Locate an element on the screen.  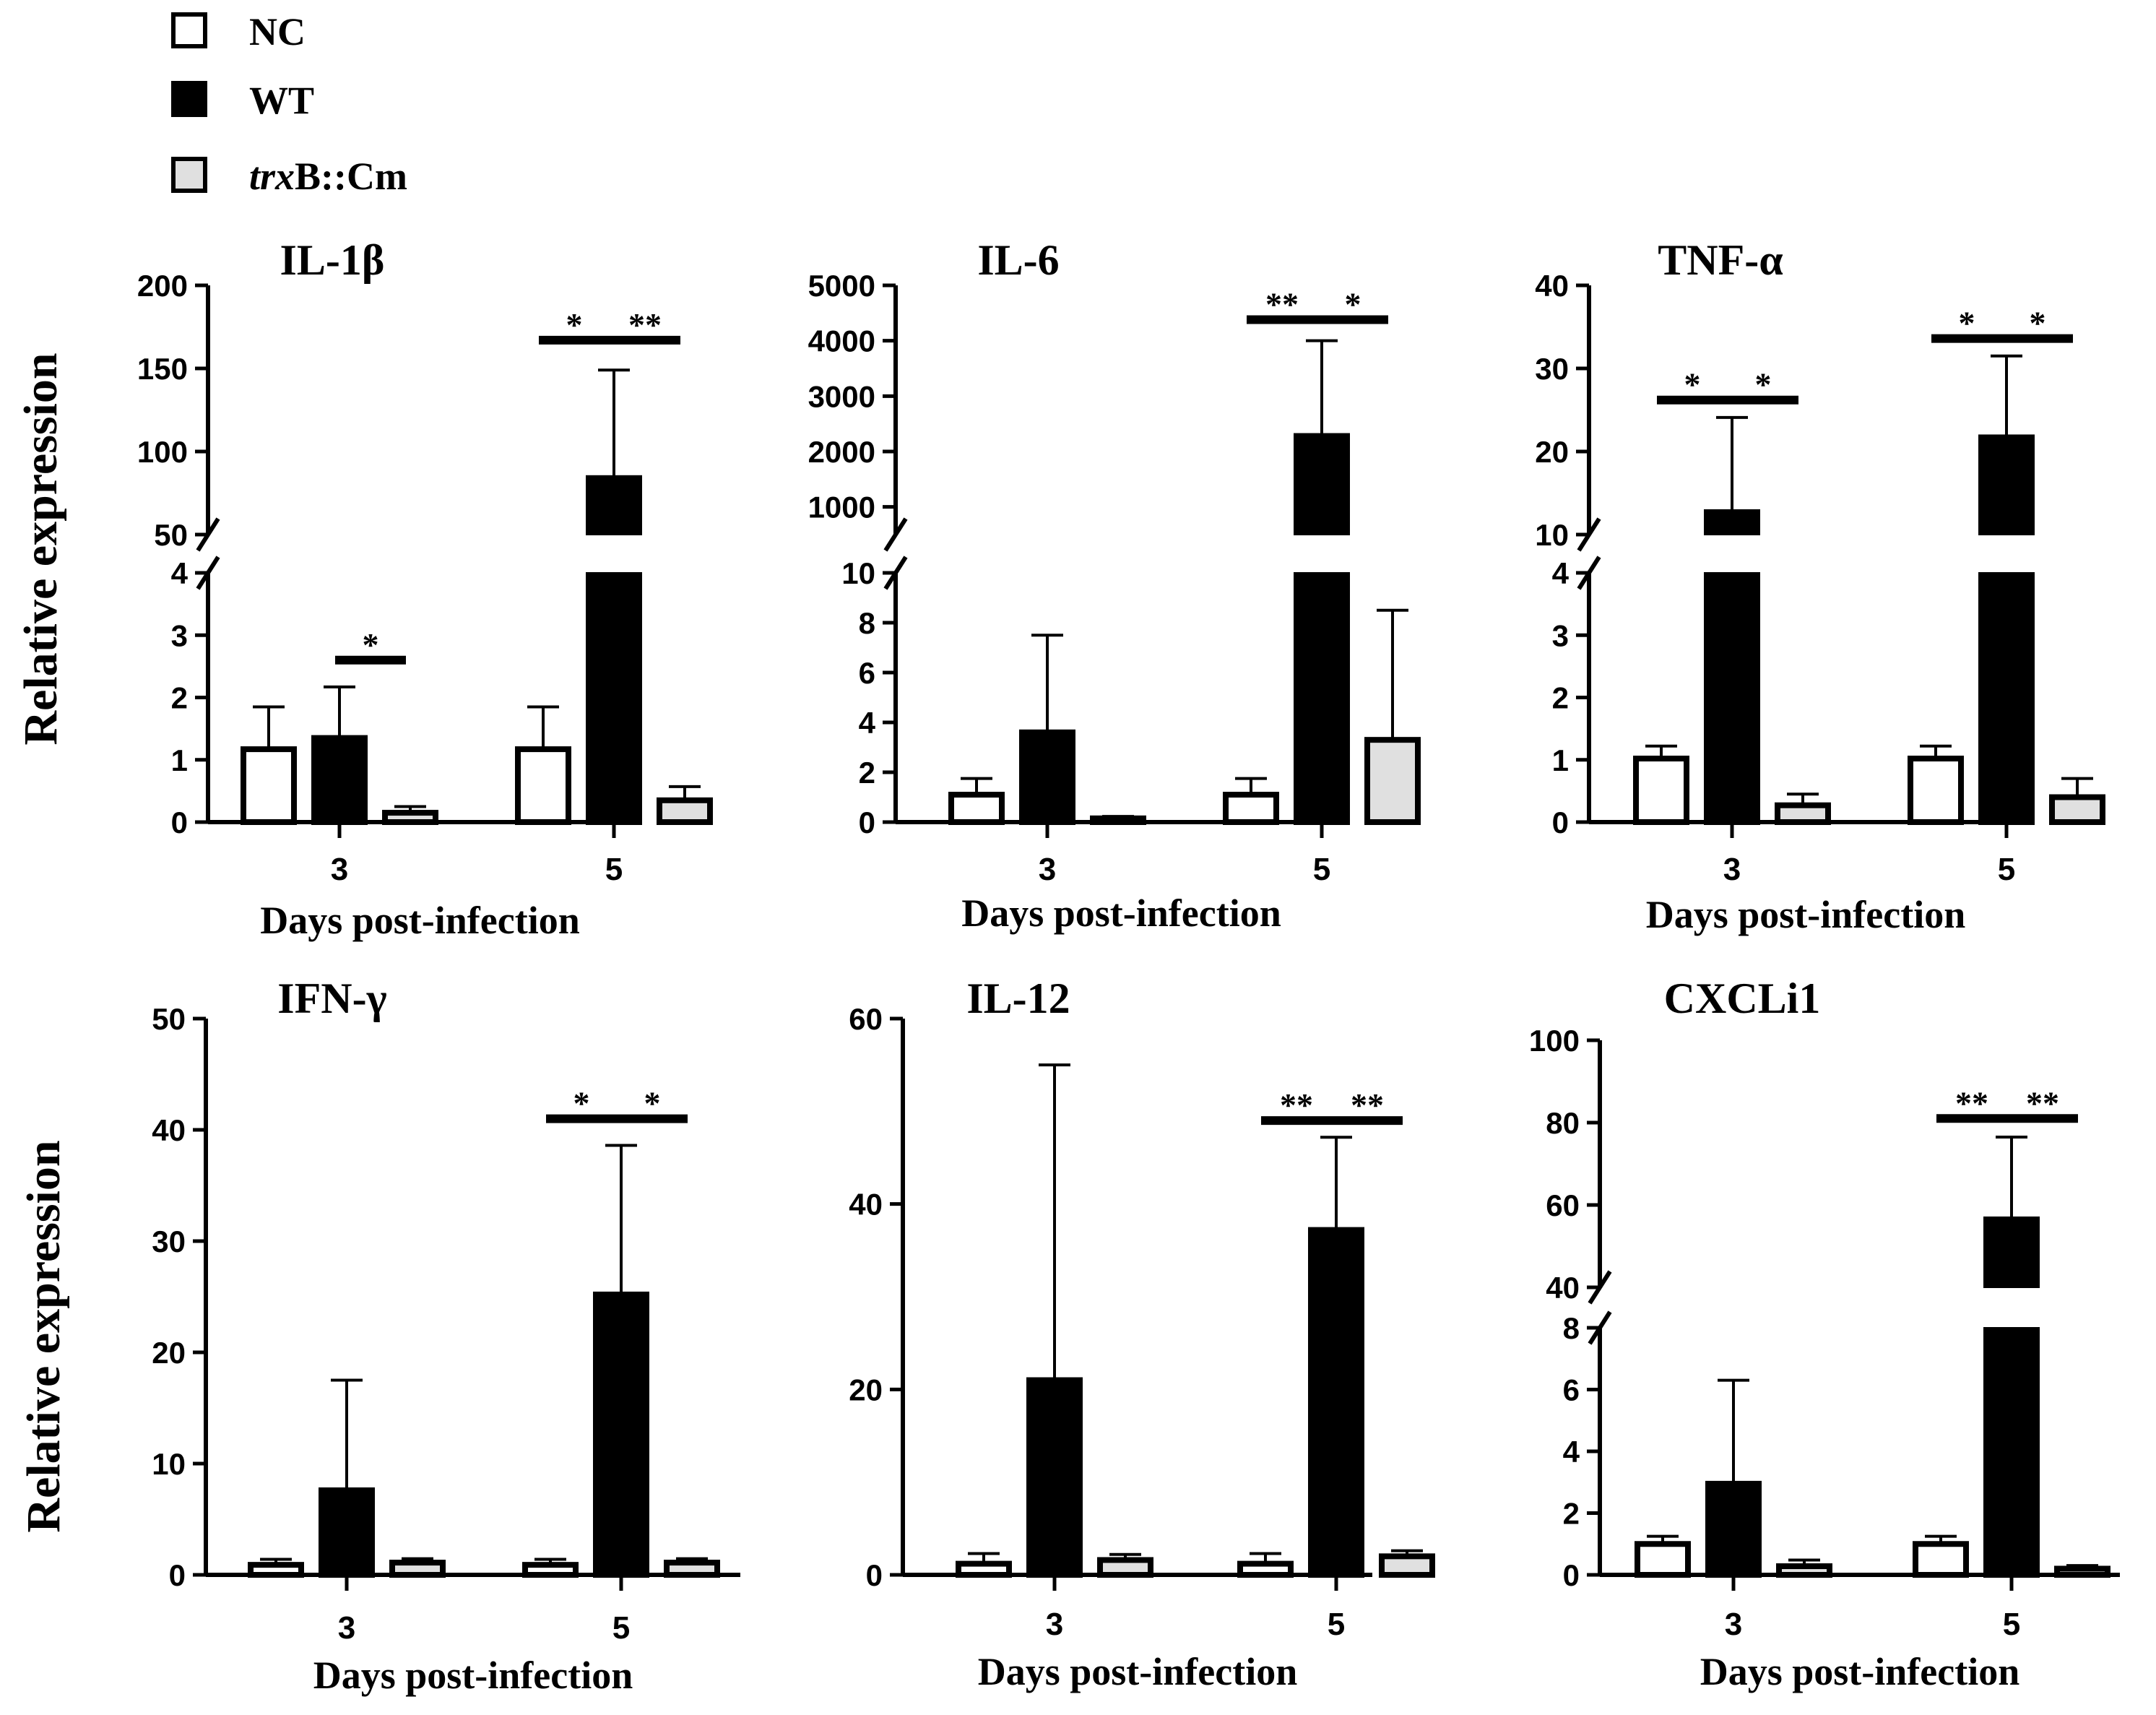
panel-title: IFN-γ is located at coordinates (331, 998).